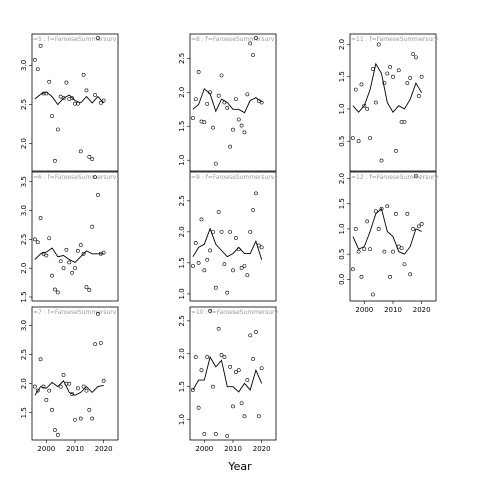 The width and height of the screenshot is (480, 480). I want to click on panel-3: =11 : f=FaroeseSummersurv 0.5 1.0 1.5 2.0, so click(388, 102).